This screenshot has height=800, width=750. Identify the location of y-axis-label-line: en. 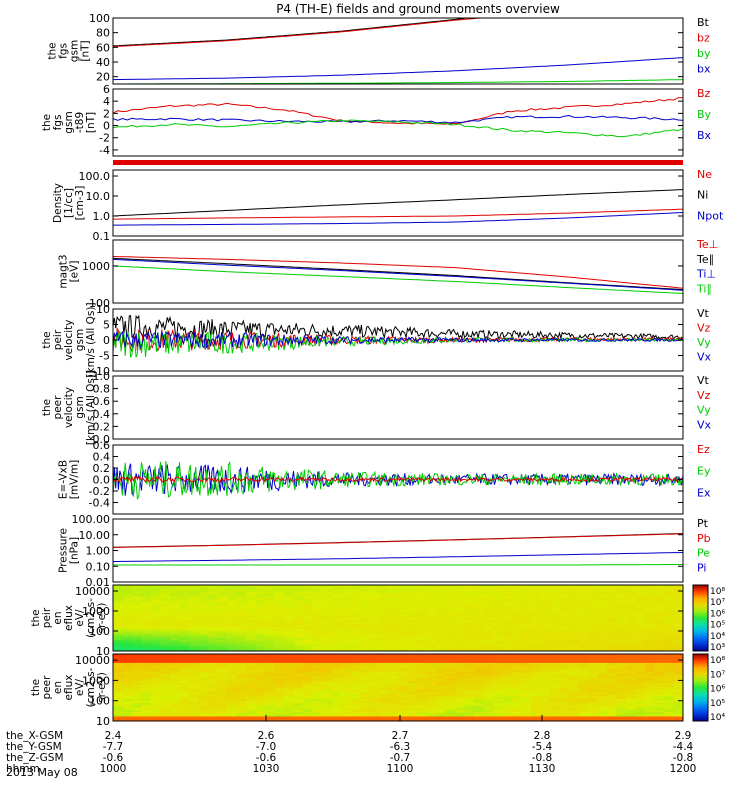
(58, 617).